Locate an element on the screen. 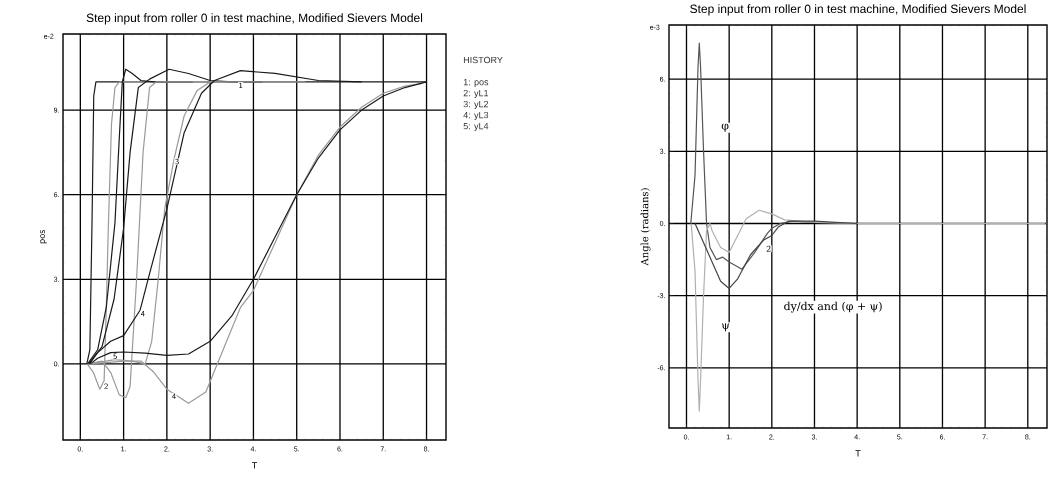  annotation: φ is located at coordinates (725, 127).